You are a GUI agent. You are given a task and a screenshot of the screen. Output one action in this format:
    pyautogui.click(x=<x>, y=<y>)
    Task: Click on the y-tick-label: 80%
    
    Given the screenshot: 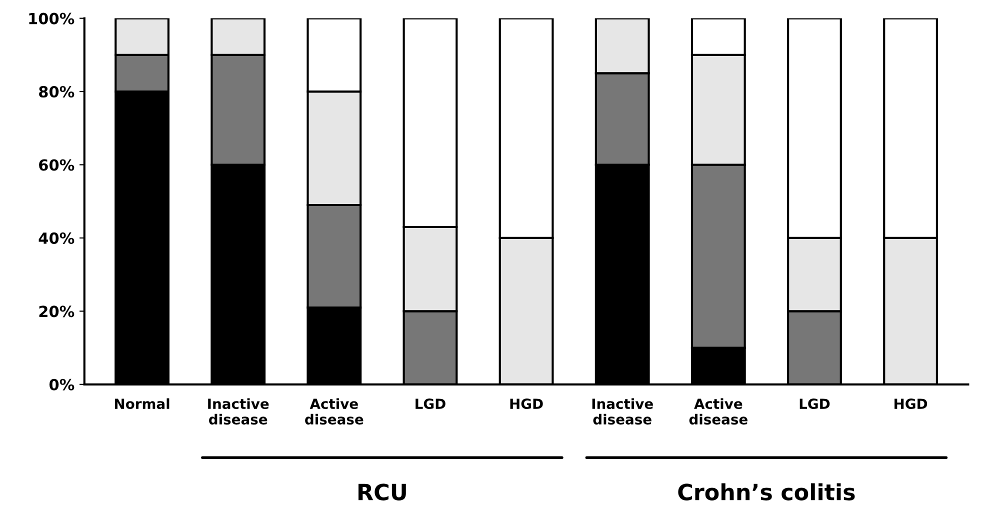 What is the action you would take?
    pyautogui.click(x=56, y=92)
    